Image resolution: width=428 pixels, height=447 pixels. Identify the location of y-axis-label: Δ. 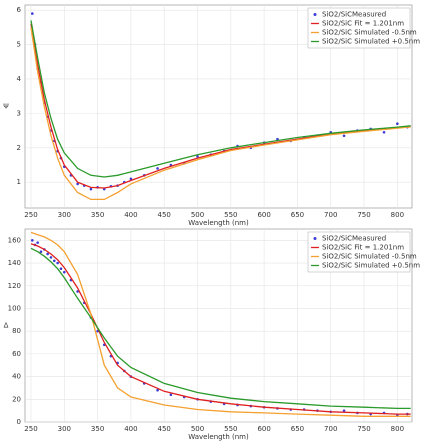
(6, 326).